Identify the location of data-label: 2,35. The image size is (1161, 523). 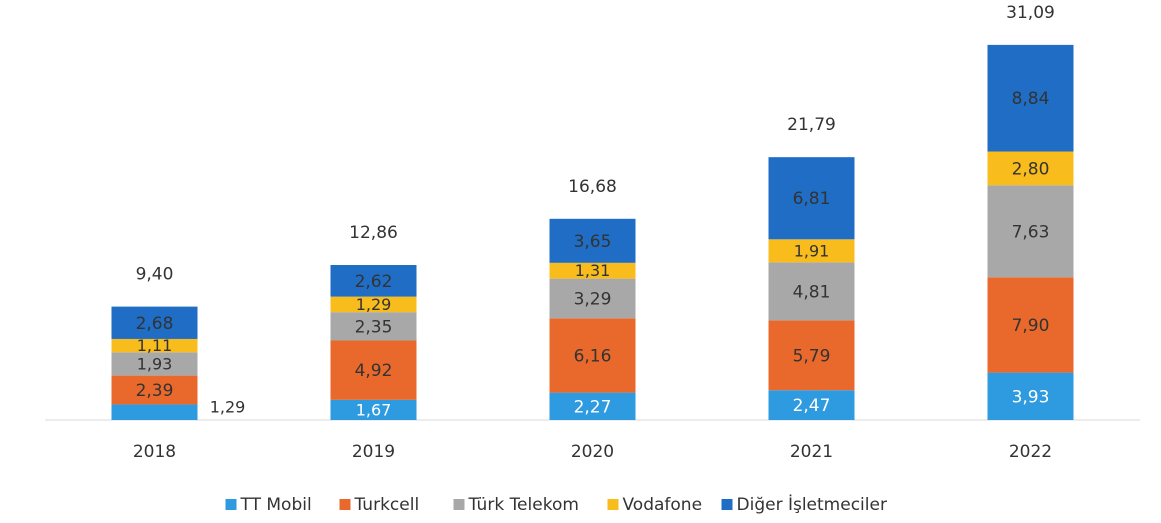
(374, 327).